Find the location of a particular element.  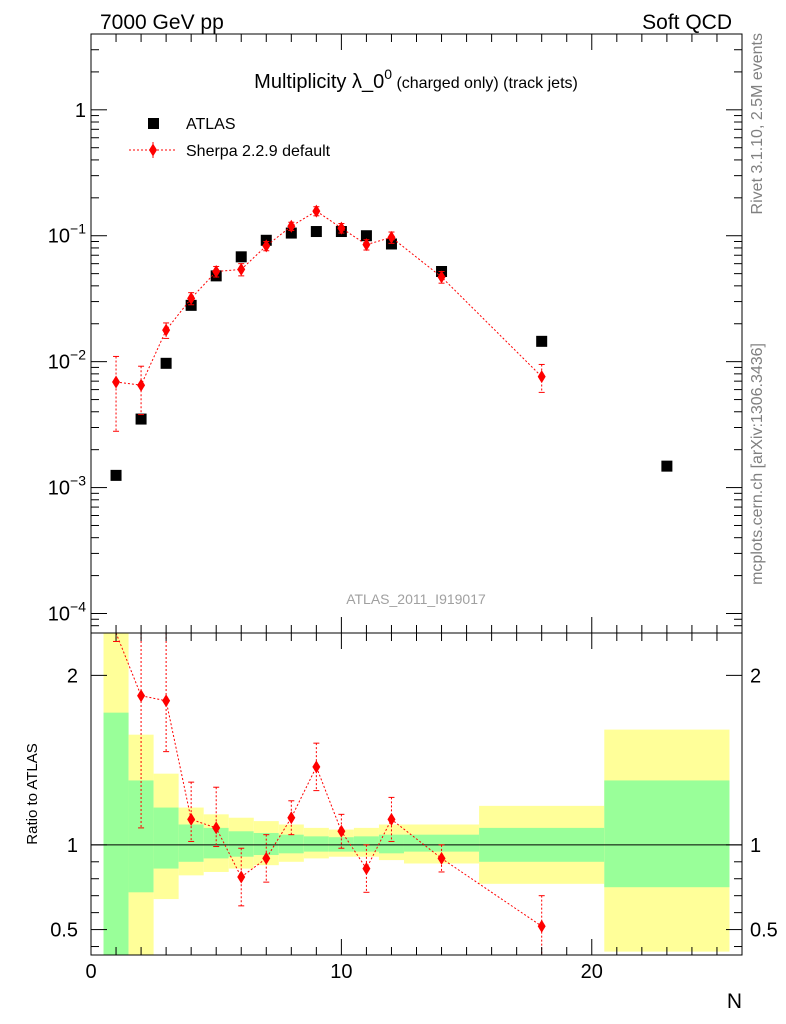

legend-sherpa-marker is located at coordinates (153, 150).